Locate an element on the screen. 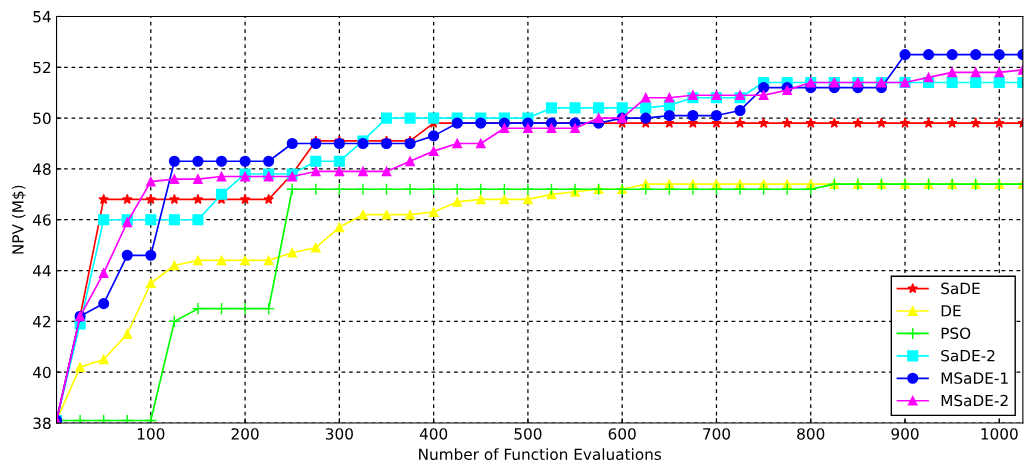 This screenshot has height=470, width=1028. legend-label: MSaDE-1 is located at coordinates (974, 378).